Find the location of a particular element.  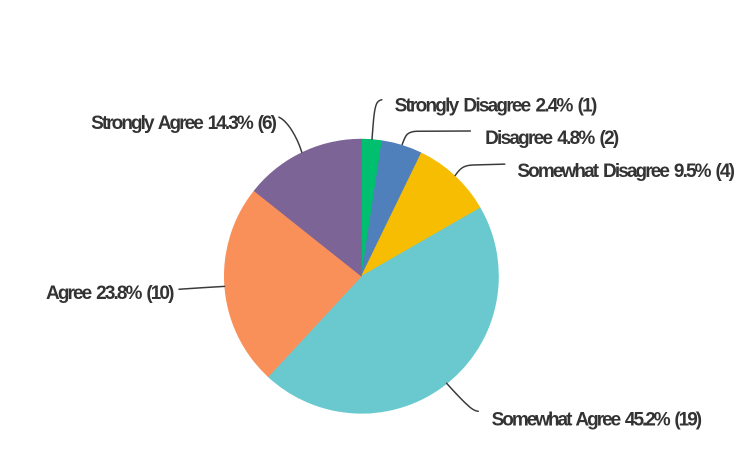

svg-text: Somewhat Disagree 9.5% (4) is located at coordinates (626, 171).